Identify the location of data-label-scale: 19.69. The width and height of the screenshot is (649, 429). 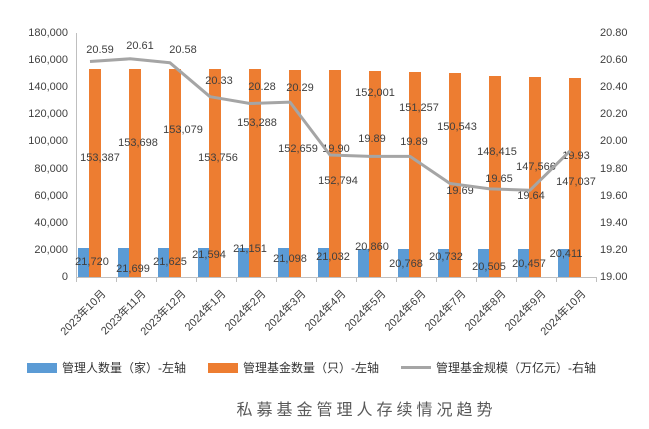
(460, 191).